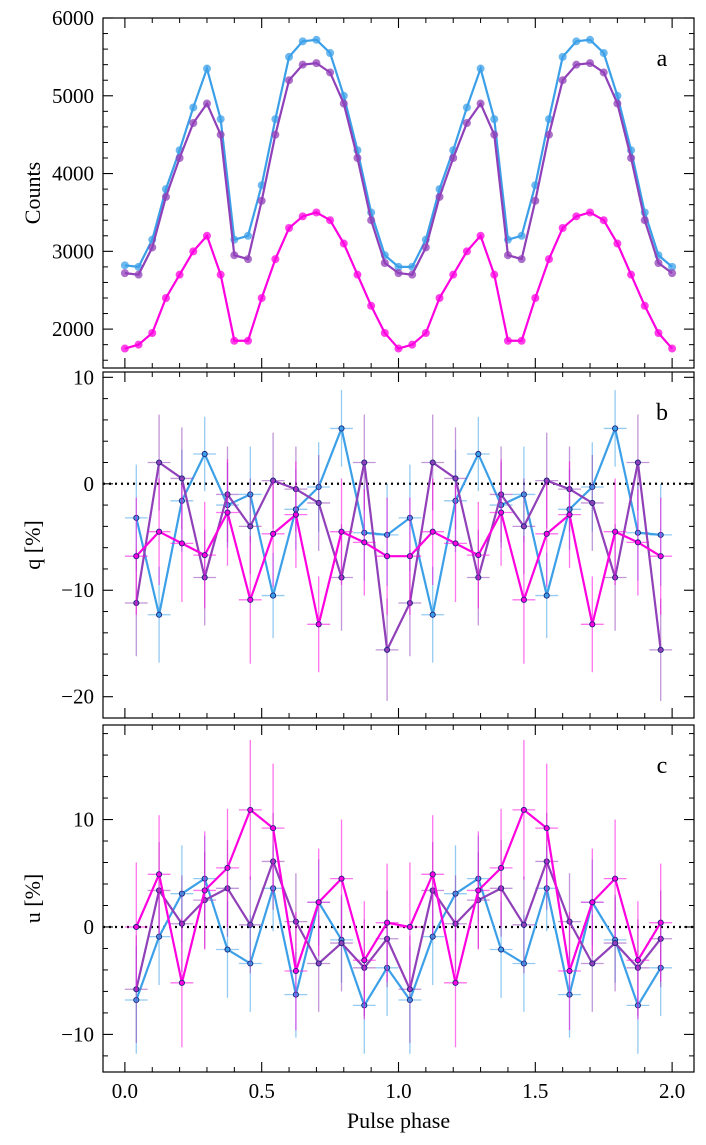 The width and height of the screenshot is (706, 1145). Describe the element at coordinates (262, 1091) in the screenshot. I see `x-tick-label: 0.5` at that location.